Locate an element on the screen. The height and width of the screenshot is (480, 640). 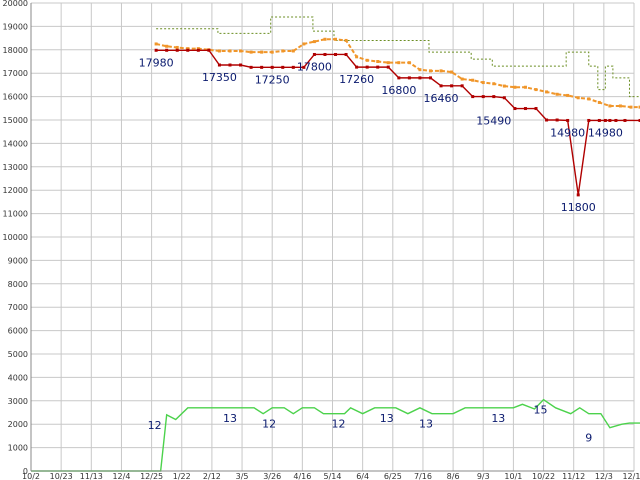
y-tick-label: 1000 is located at coordinates (18, 448).